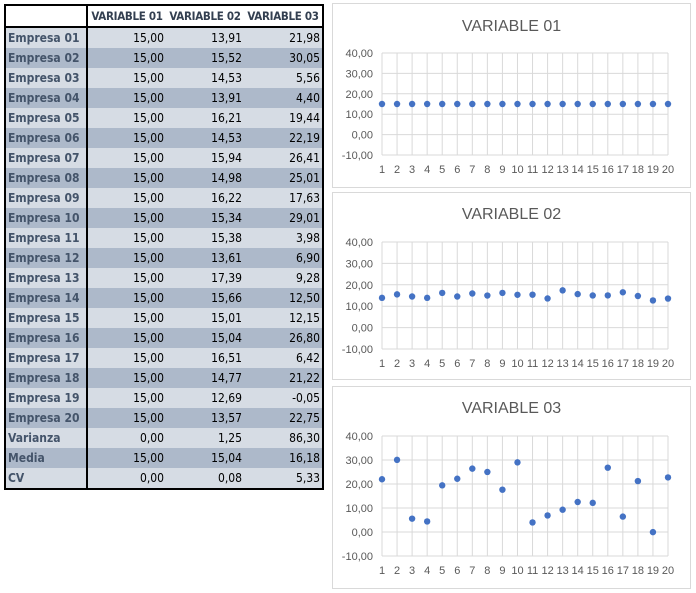  Describe the element at coordinates (397, 170) in the screenshot. I see `x-tick-label: 2` at that location.